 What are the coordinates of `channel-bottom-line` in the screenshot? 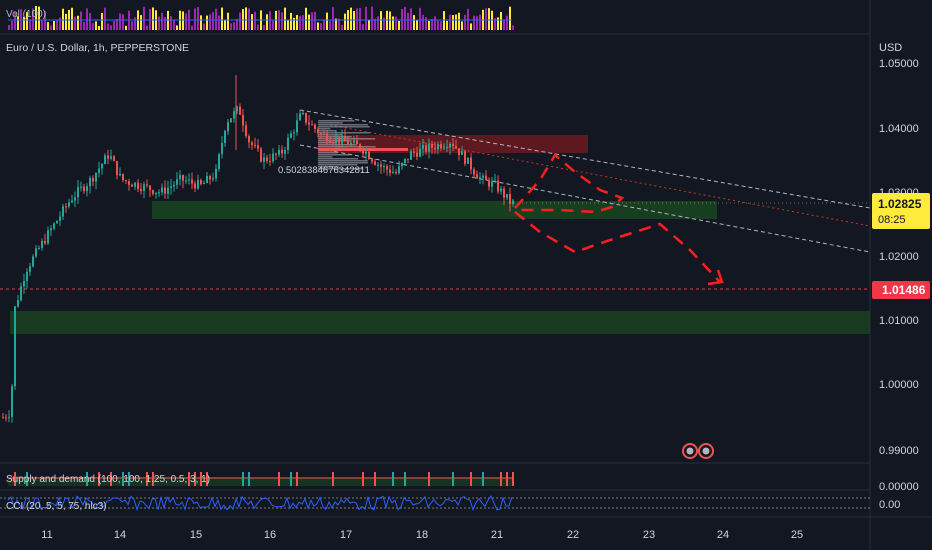 It's located at (585, 198).